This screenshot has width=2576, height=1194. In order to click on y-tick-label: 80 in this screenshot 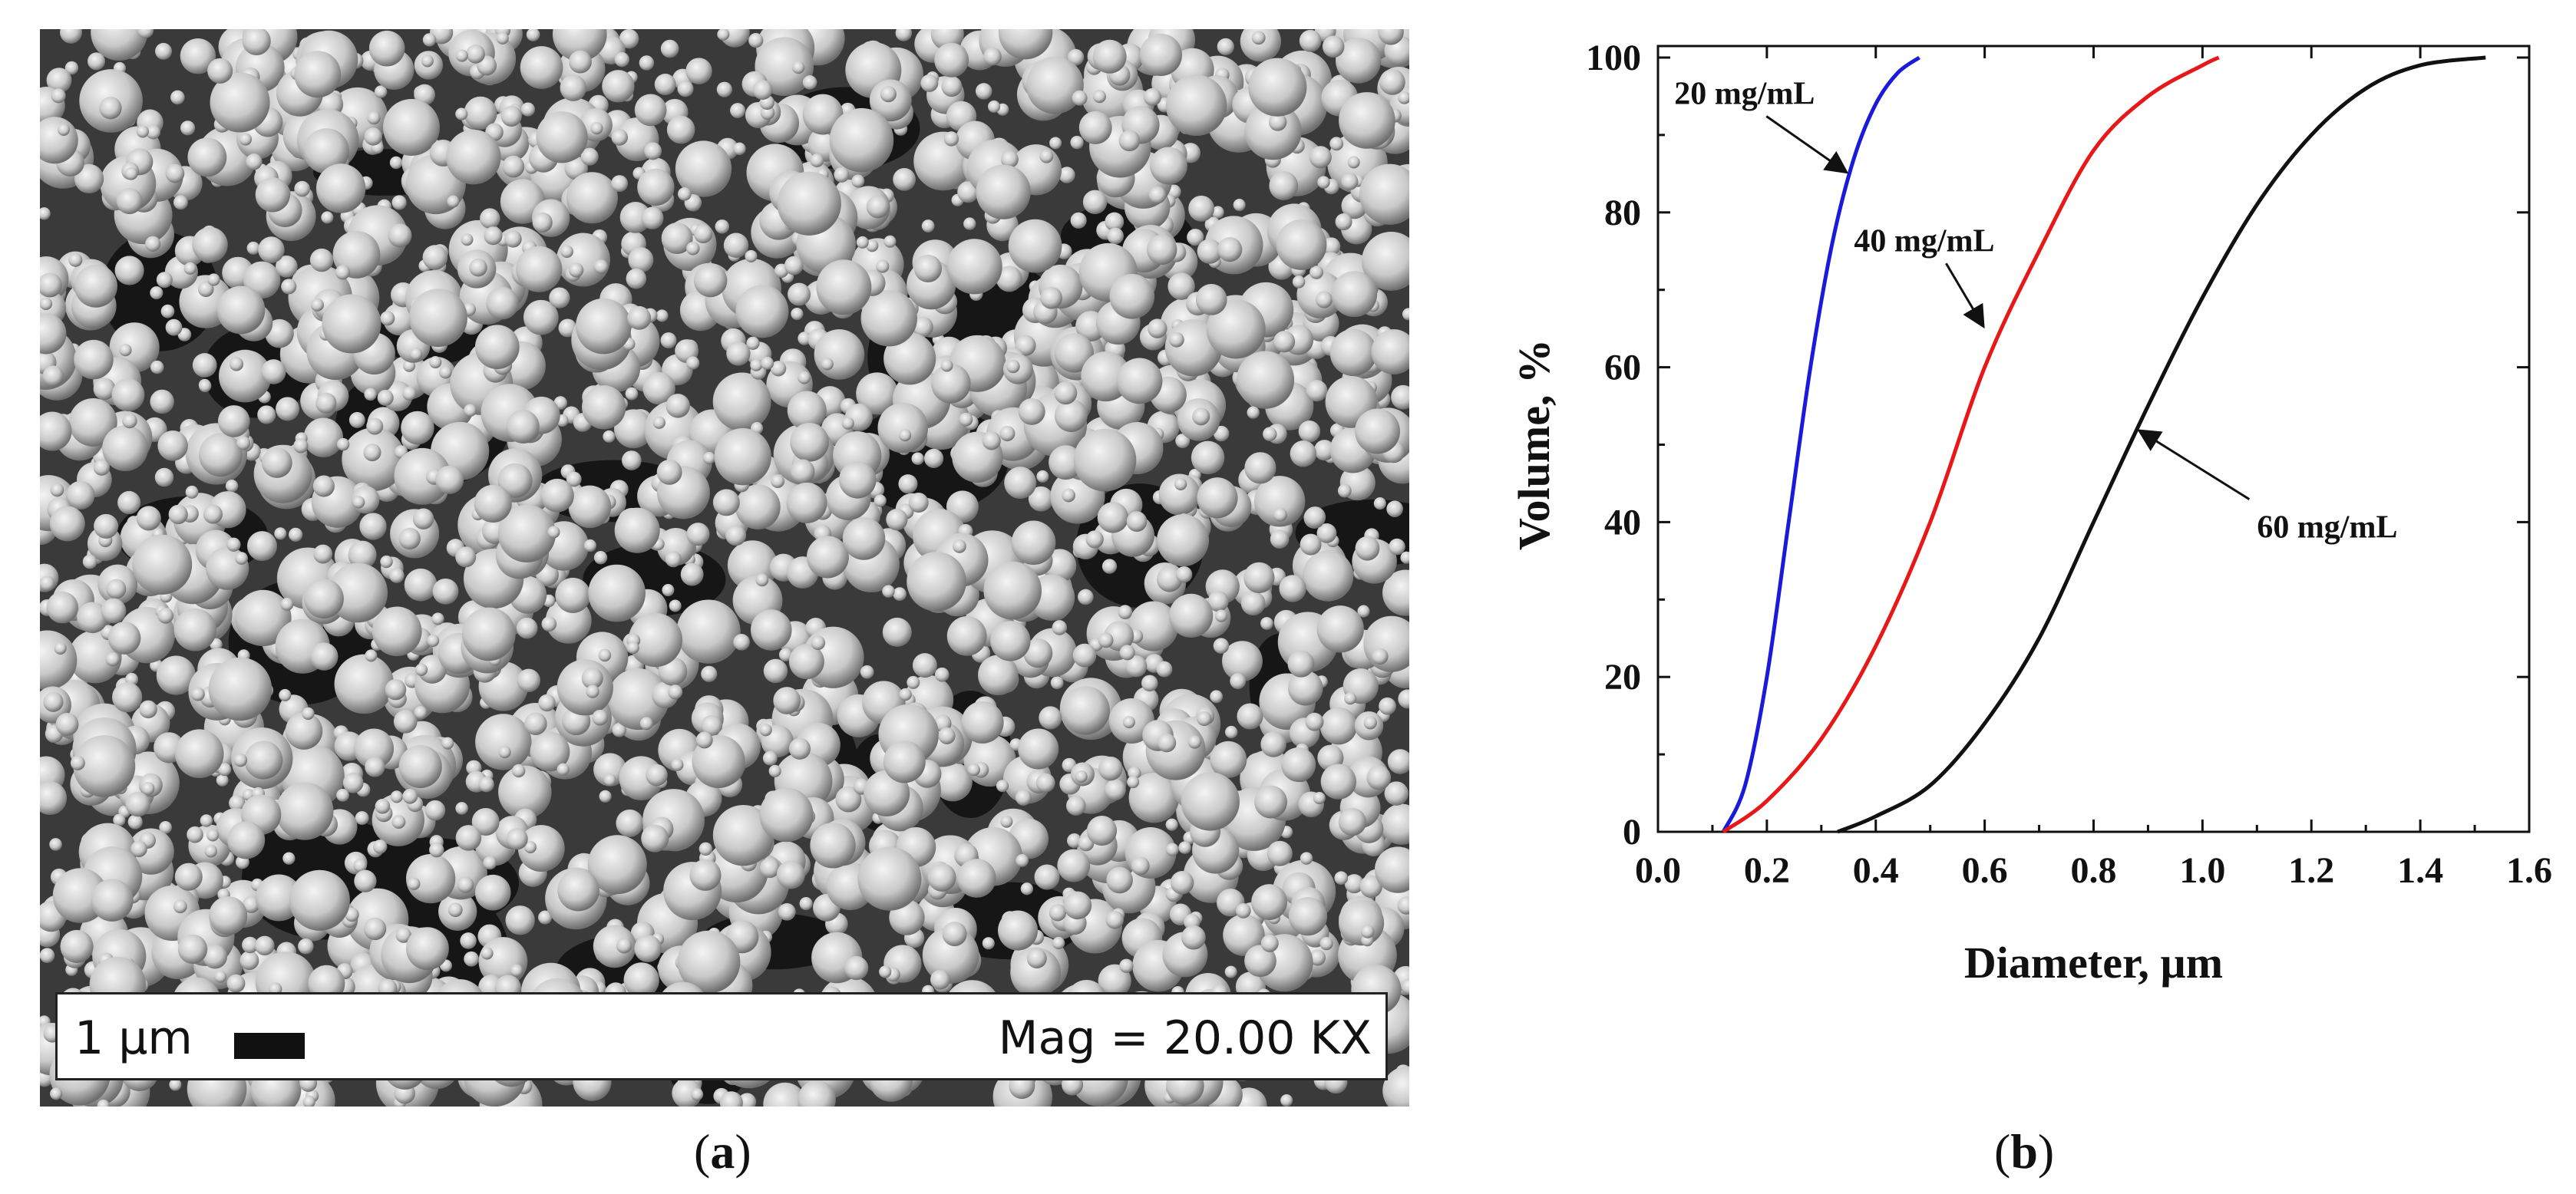, I will do `click(1622, 213)`.